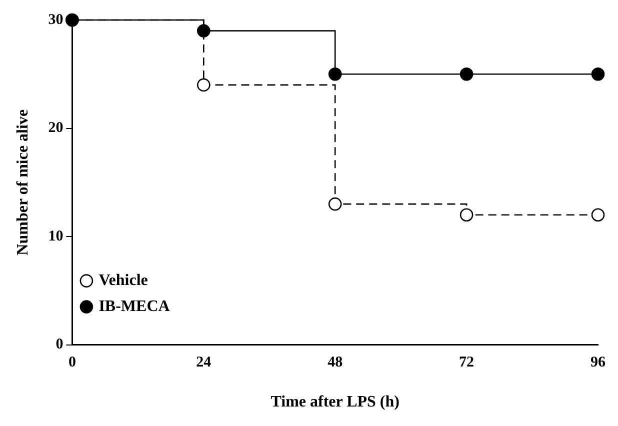  What do you see at coordinates (335, 362) in the screenshot?
I see `x-tick-label: 48` at bounding box center [335, 362].